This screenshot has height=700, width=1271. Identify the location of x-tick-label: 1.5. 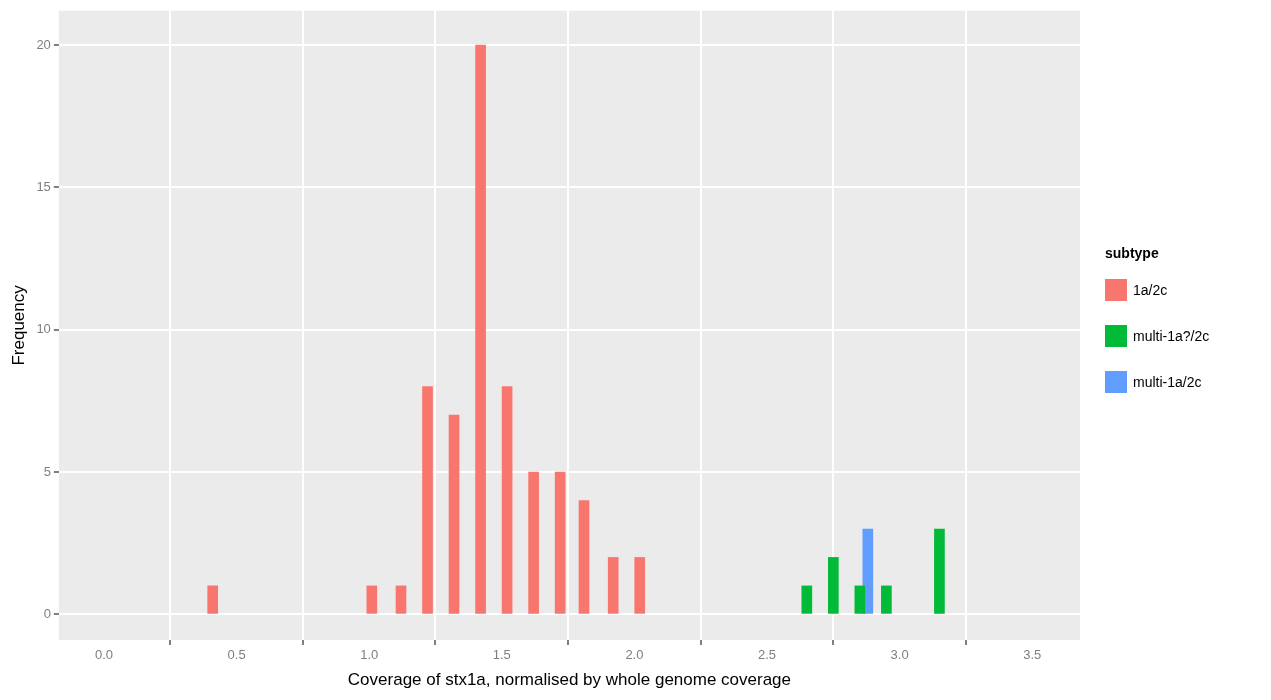
(501, 655).